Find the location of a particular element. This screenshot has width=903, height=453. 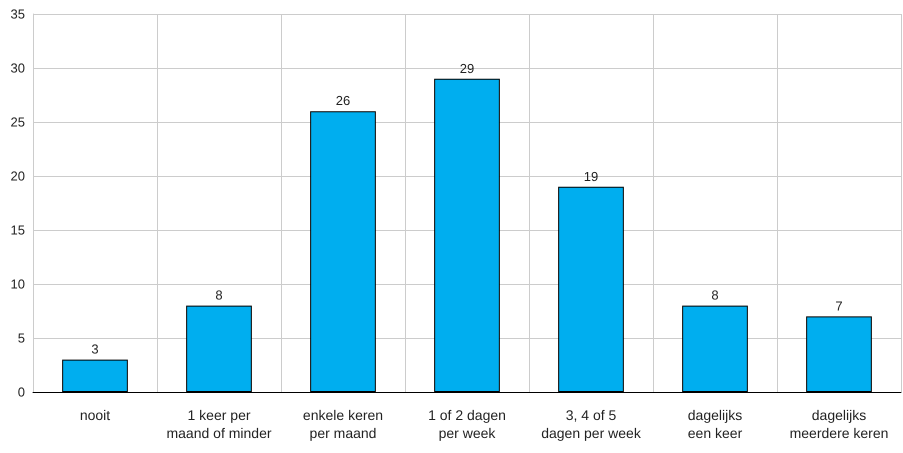

y-tick-label: 30 is located at coordinates (17, 68).